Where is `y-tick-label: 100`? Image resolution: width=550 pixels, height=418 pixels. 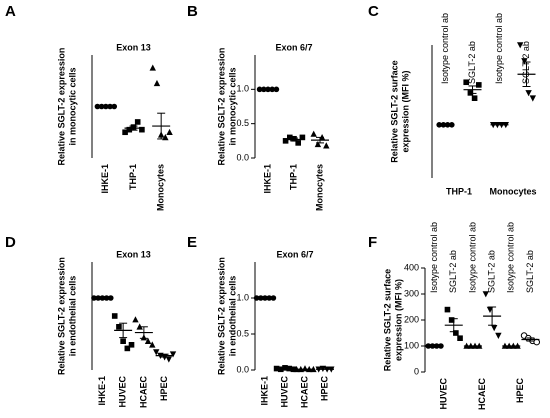 y-tick-label: 100 is located at coordinates (411, 345).